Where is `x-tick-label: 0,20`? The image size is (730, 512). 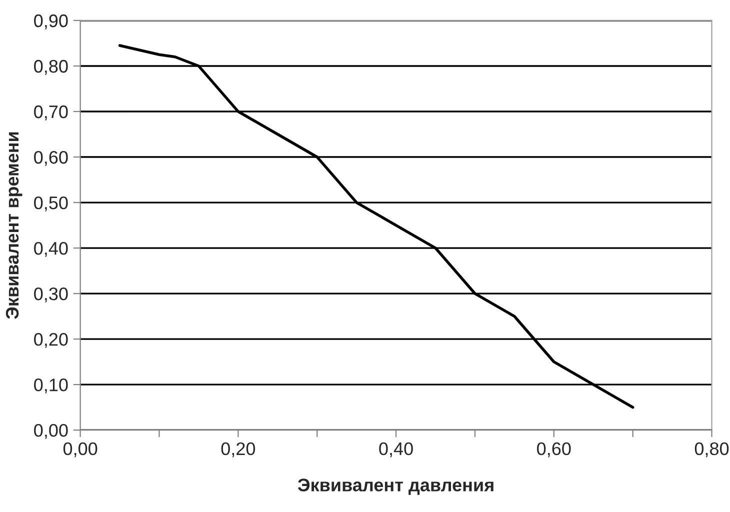
x-tick-label: 0,20 is located at coordinates (238, 450).